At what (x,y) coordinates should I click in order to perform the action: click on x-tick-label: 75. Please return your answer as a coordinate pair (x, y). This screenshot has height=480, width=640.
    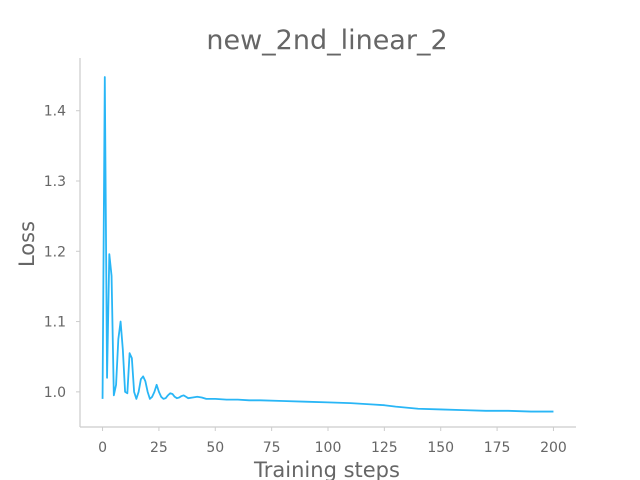
    Looking at the image, I should click on (272, 448).